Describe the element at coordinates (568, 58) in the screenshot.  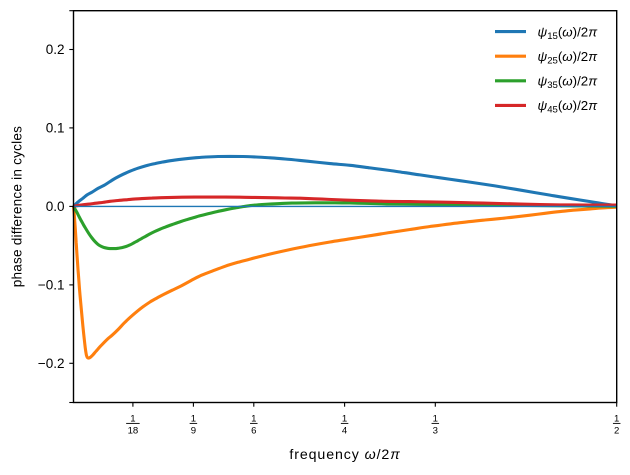
I see `svg-text: ψ25(ω)/2π` at that location.